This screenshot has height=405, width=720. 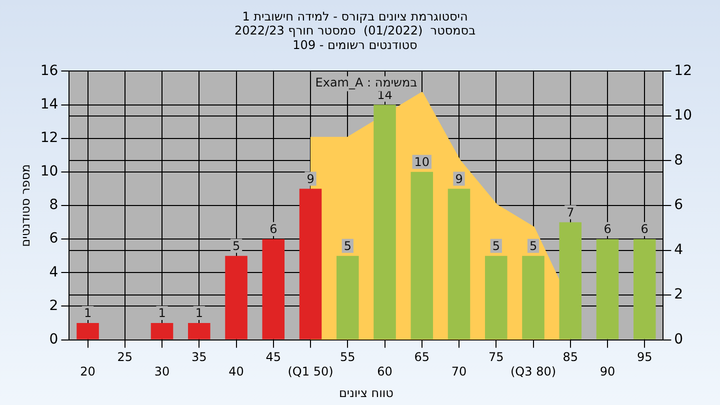 I want to click on x-tick-label: 60, so click(x=384, y=371).